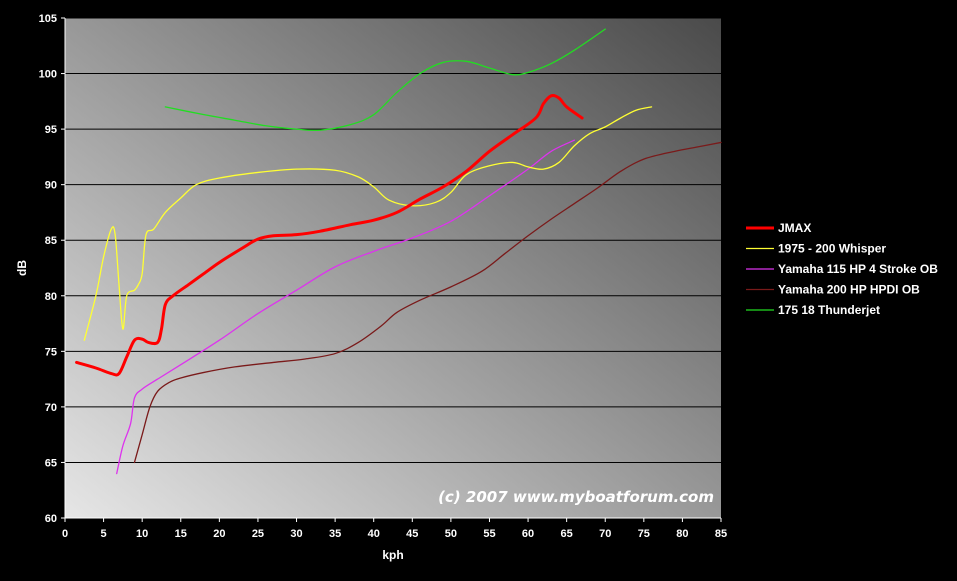  What do you see at coordinates (528, 534) in the screenshot?
I see `x-tick-label: 60` at bounding box center [528, 534].